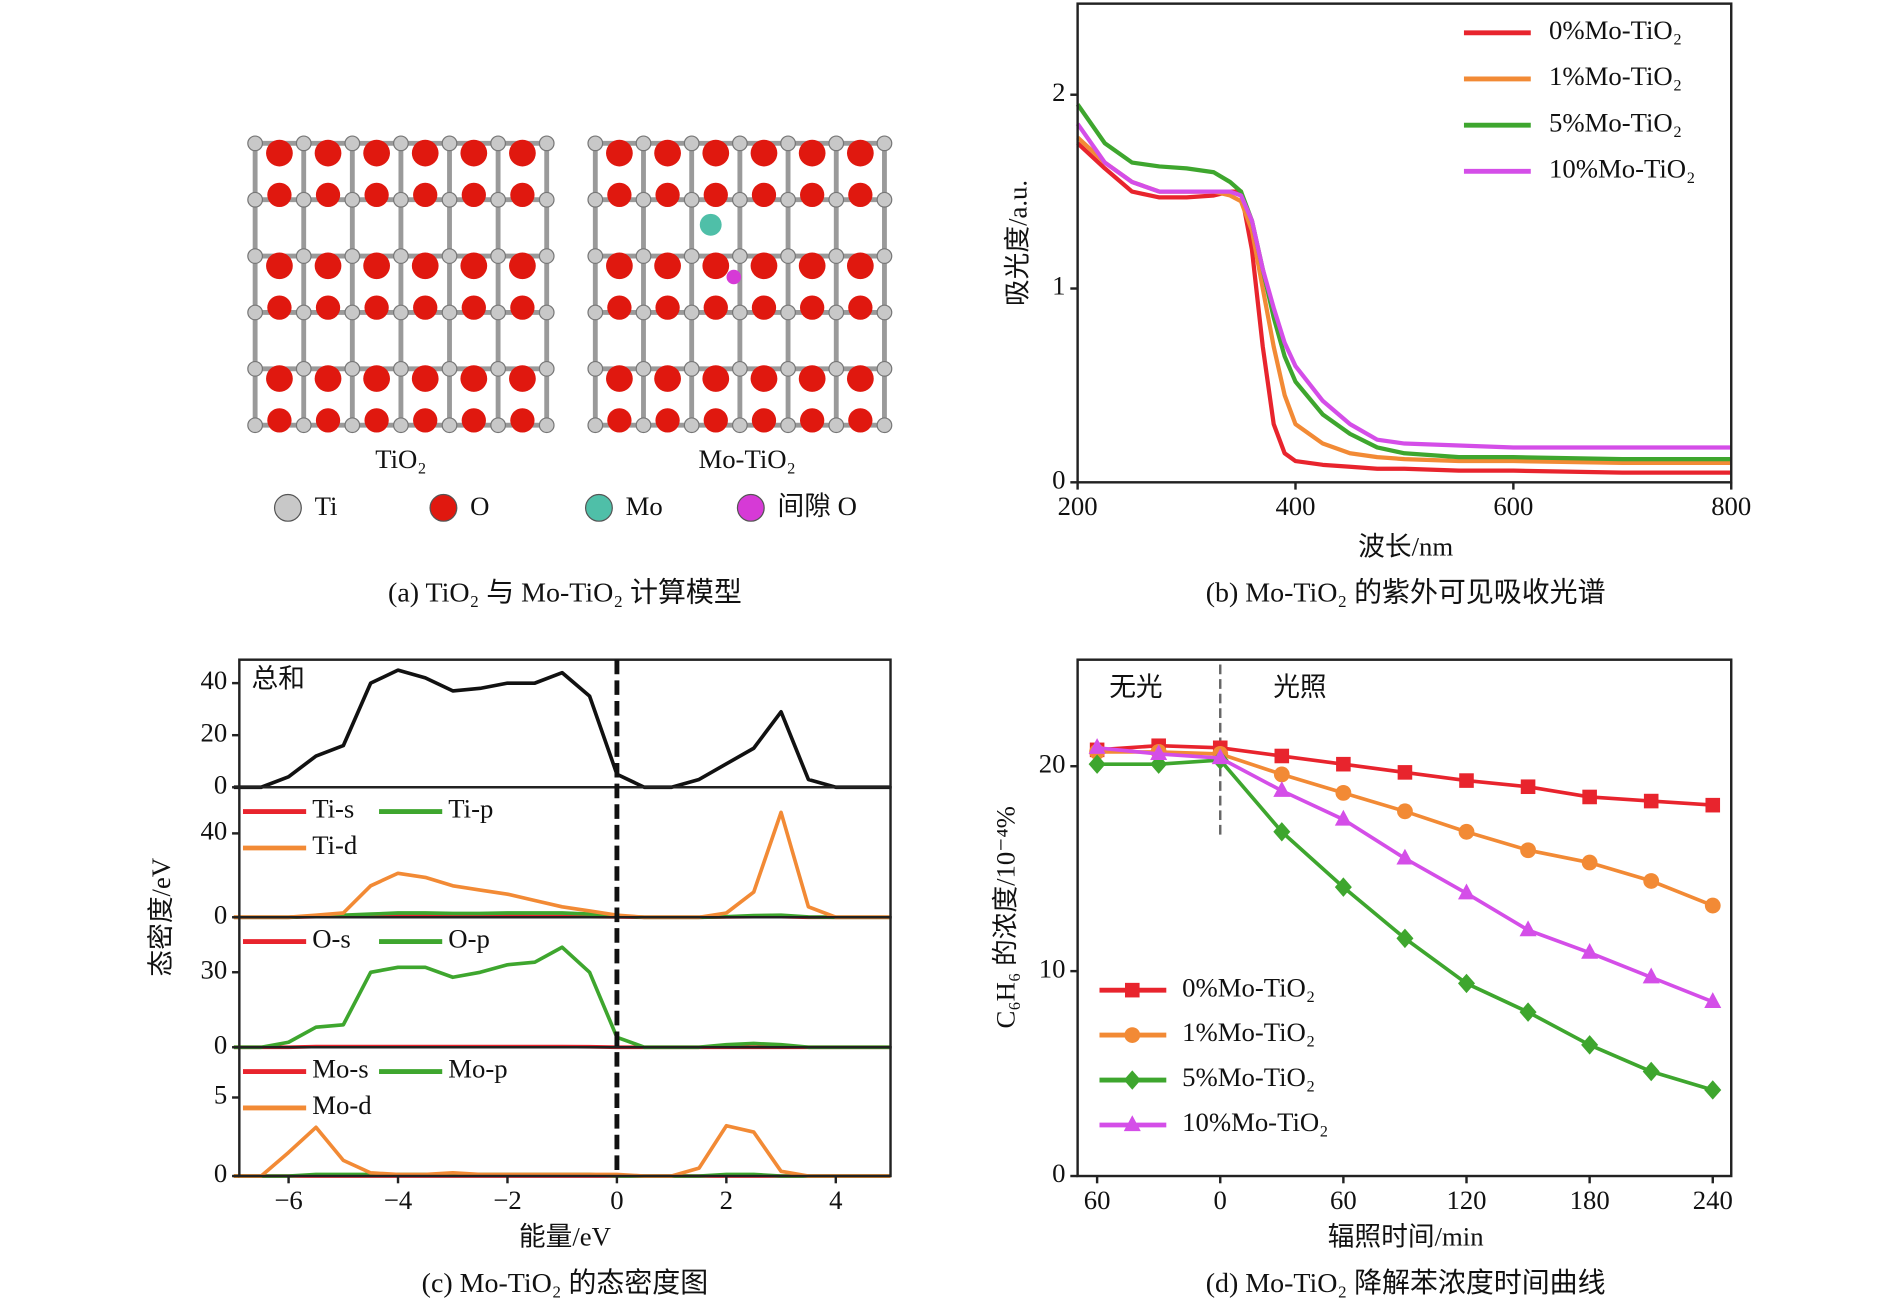 The height and width of the screenshot is (1306, 1890). What do you see at coordinates (1058, 286) in the screenshot?
I see `y-tick-label: 1` at bounding box center [1058, 286].